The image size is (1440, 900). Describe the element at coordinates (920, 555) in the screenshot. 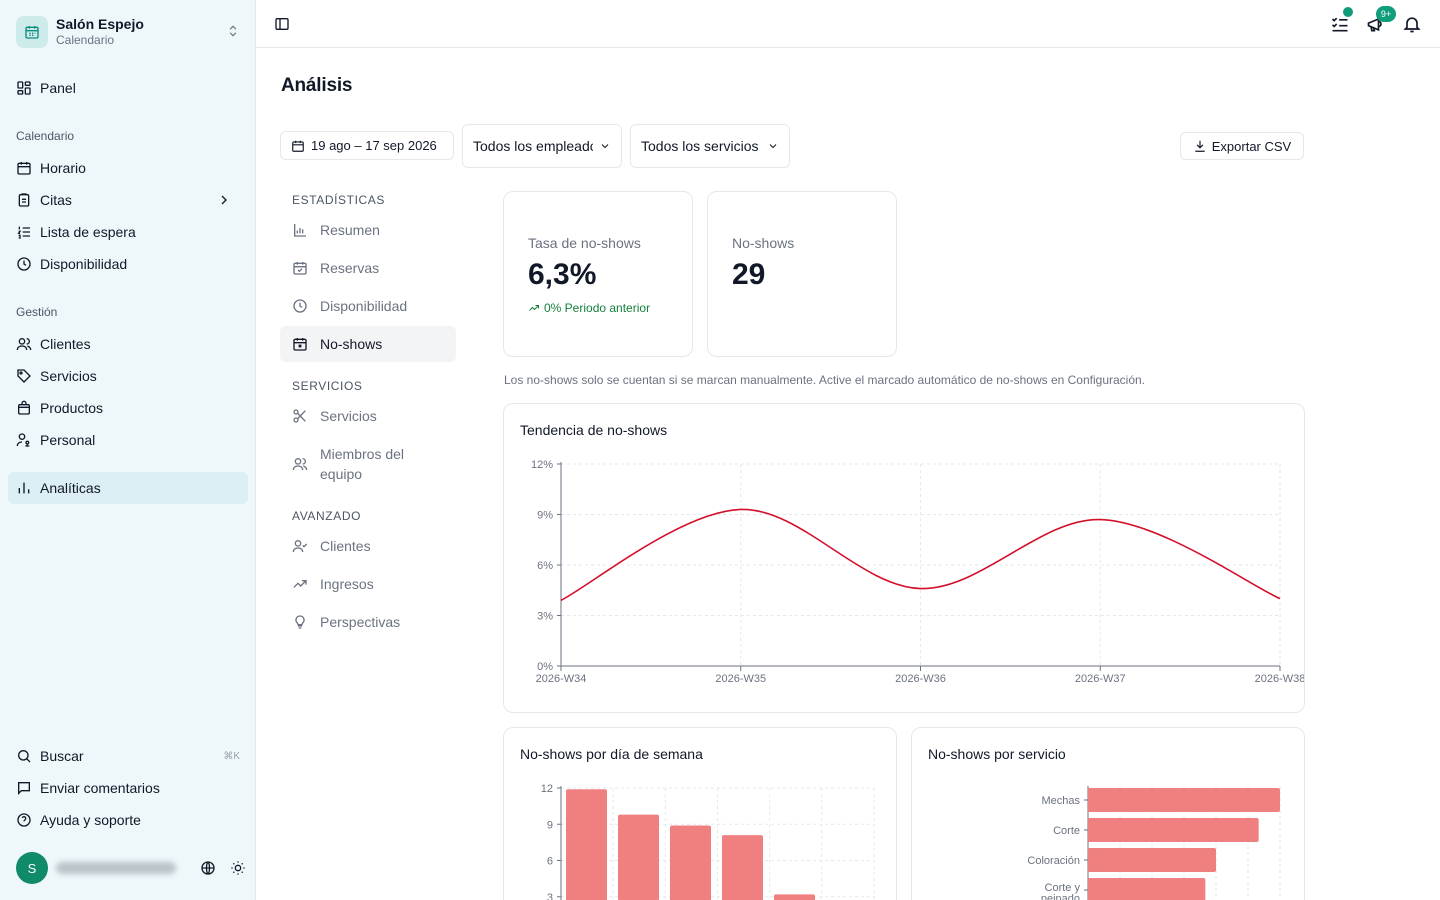

I see `series-line` at that location.